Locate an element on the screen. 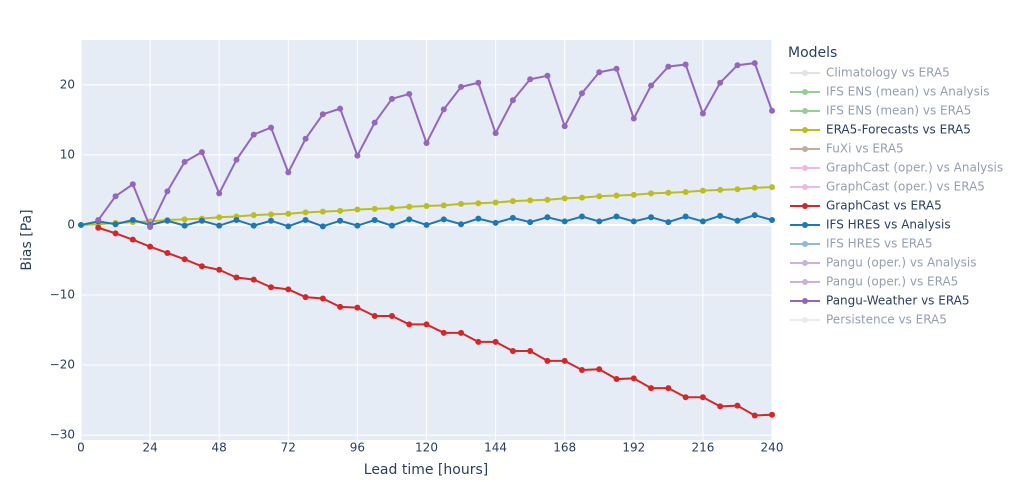 Image resolution: width=1010 pixels, height=482 pixels. legend-item: ERA5-Forecasts vs ERA5 is located at coordinates (880, 130).